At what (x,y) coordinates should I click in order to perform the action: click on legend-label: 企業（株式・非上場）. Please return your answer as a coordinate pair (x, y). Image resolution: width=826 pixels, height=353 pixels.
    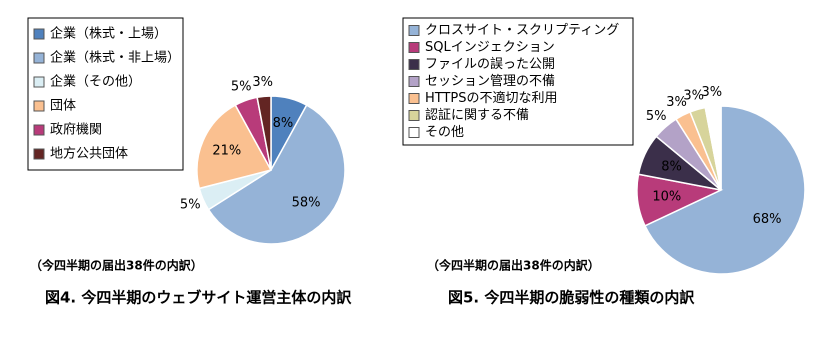
    Looking at the image, I should click on (115, 58).